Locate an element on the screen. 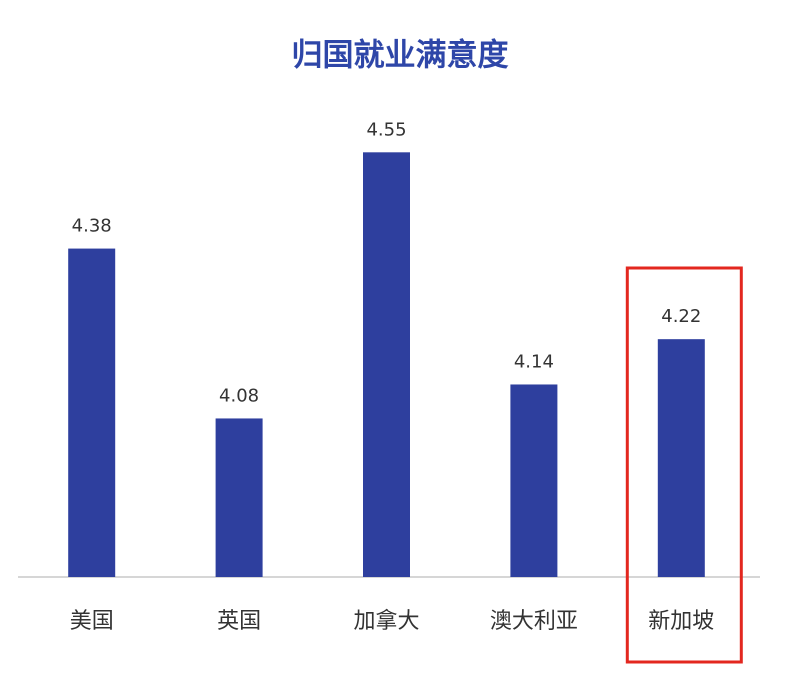 The height and width of the screenshot is (677, 800). x-tick-label: 美国 is located at coordinates (92, 621).